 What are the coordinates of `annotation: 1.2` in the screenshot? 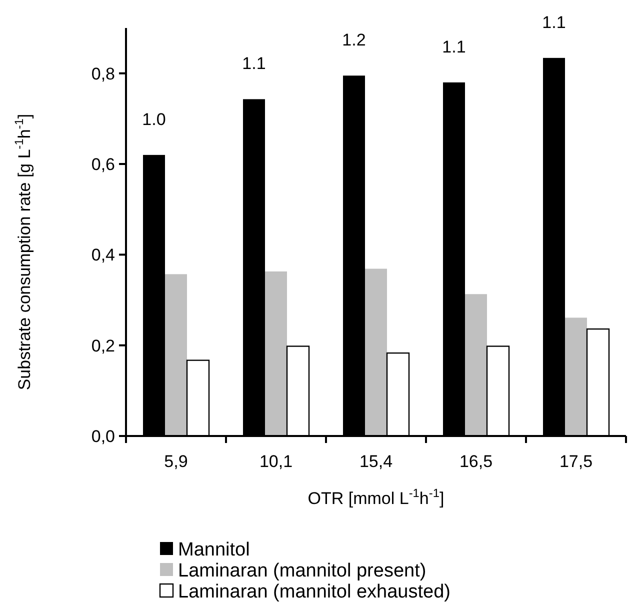 It's located at (354, 40).